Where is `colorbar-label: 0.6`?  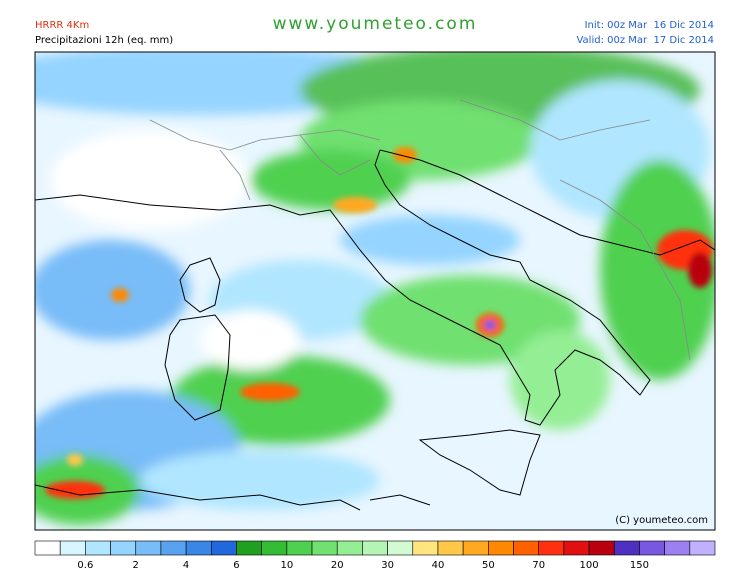
colorbar-label: 0.6 is located at coordinates (85, 565).